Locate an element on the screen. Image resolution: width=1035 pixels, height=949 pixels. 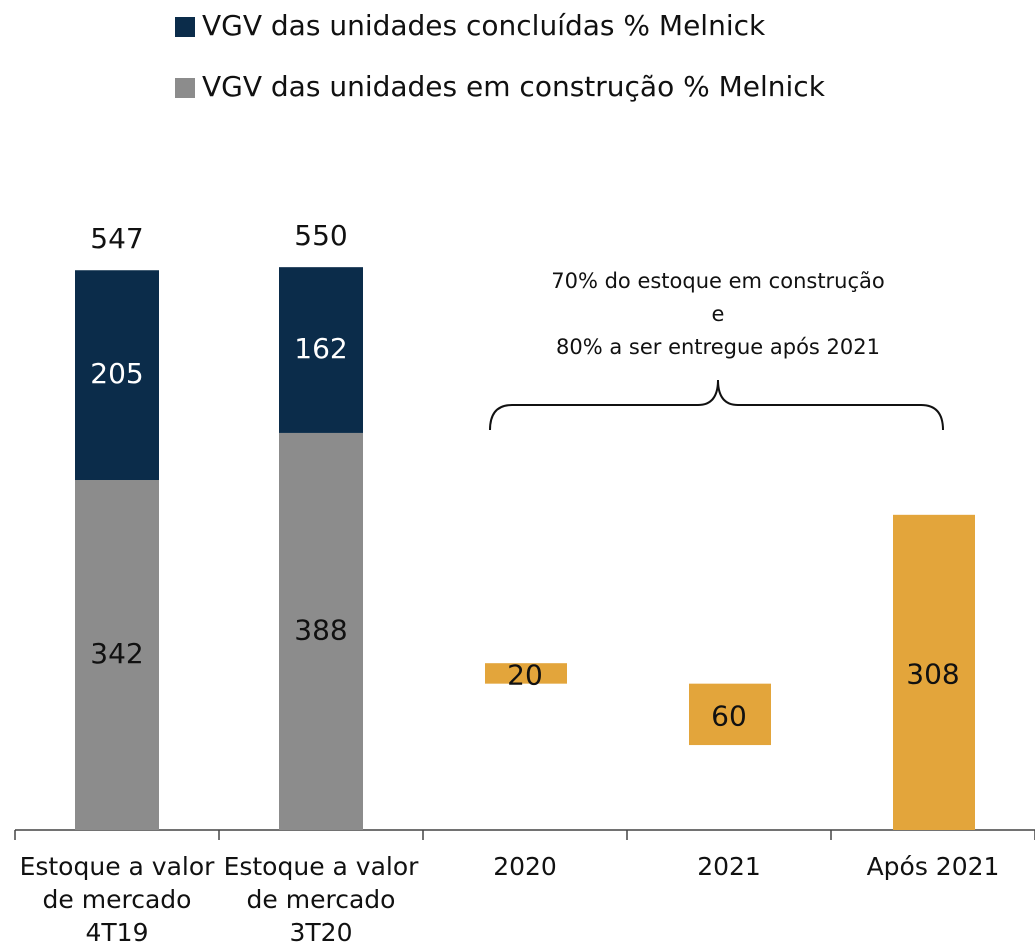
x-tick-label: 2020 is located at coordinates (525, 866).